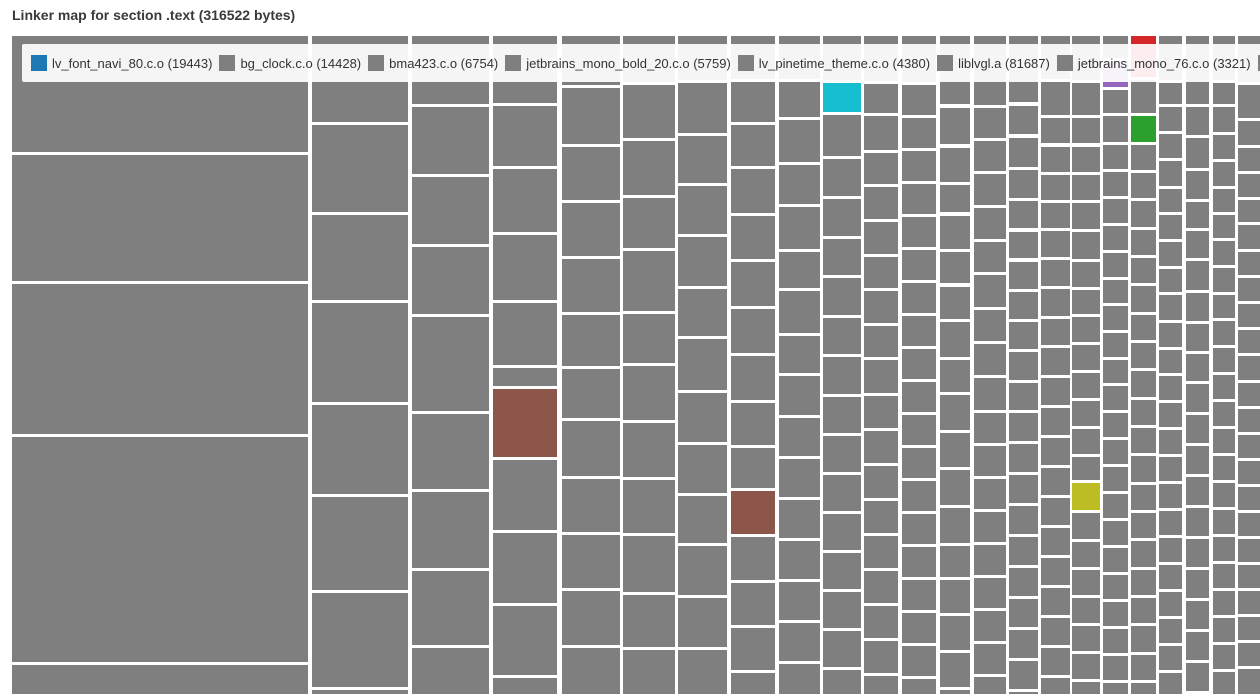  What do you see at coordinates (844, 63) in the screenshot?
I see `legend-label: lv_pinetime_theme.c.o (4380)` at bounding box center [844, 63].